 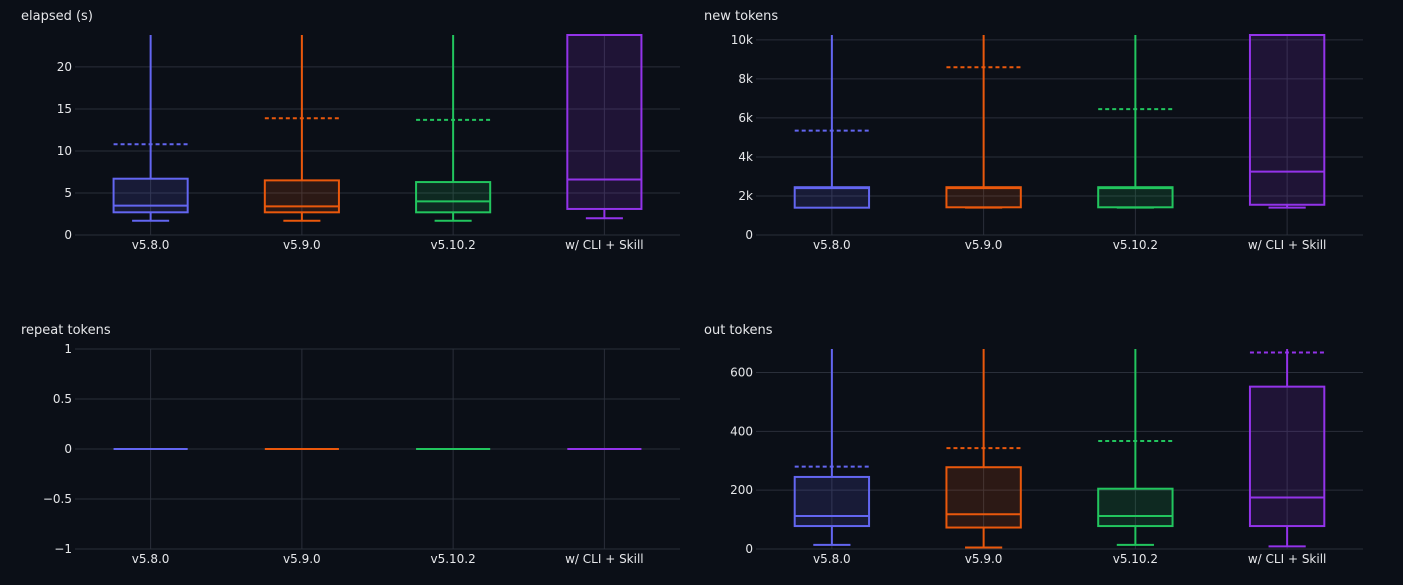 What do you see at coordinates (745, 79) in the screenshot?
I see `y-tick-label: 8k` at bounding box center [745, 79].